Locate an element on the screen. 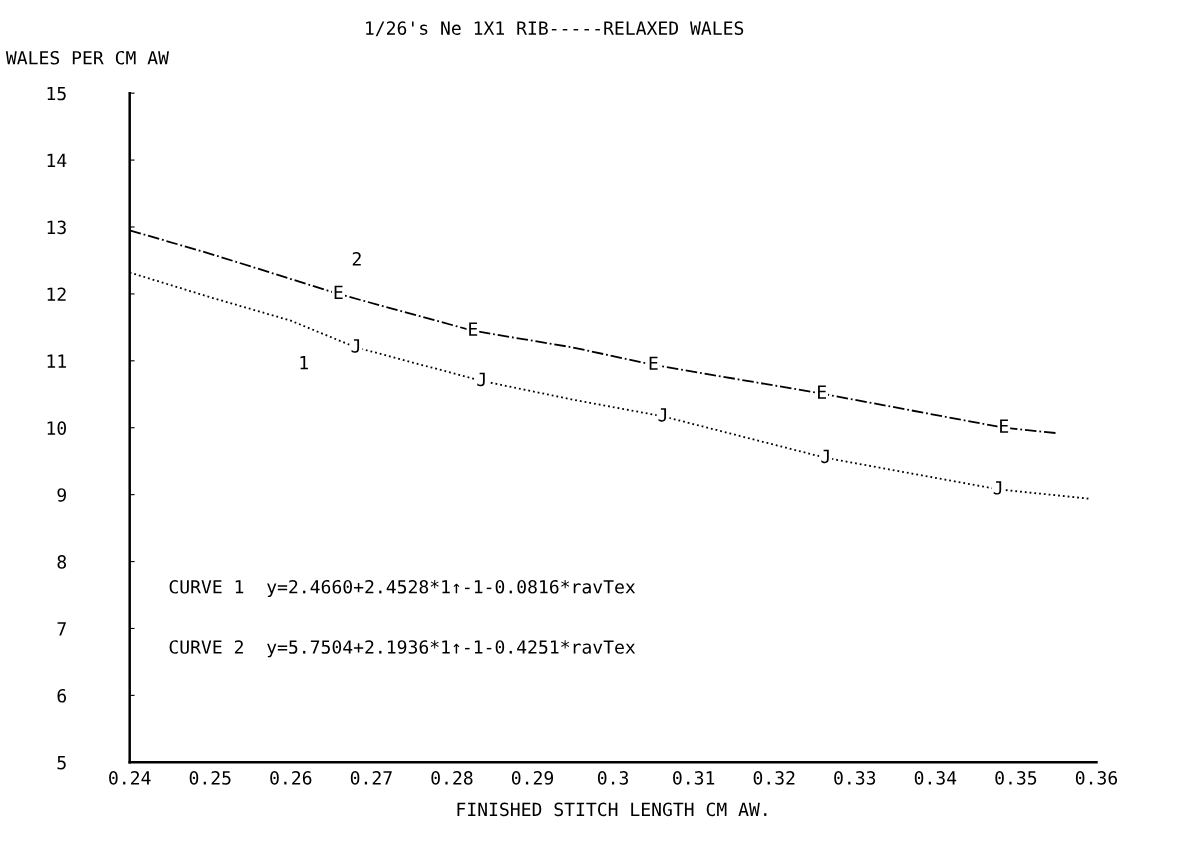  x-tick-label: 0.35 is located at coordinates (1016, 778).